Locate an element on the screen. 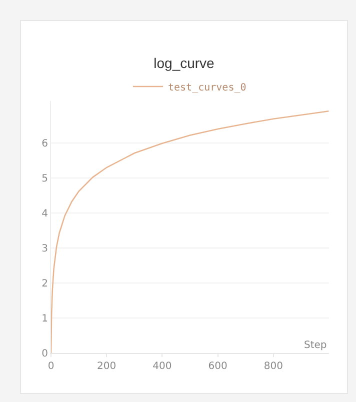 This screenshot has width=356, height=402. x-tick-label: 200 is located at coordinates (106, 366).